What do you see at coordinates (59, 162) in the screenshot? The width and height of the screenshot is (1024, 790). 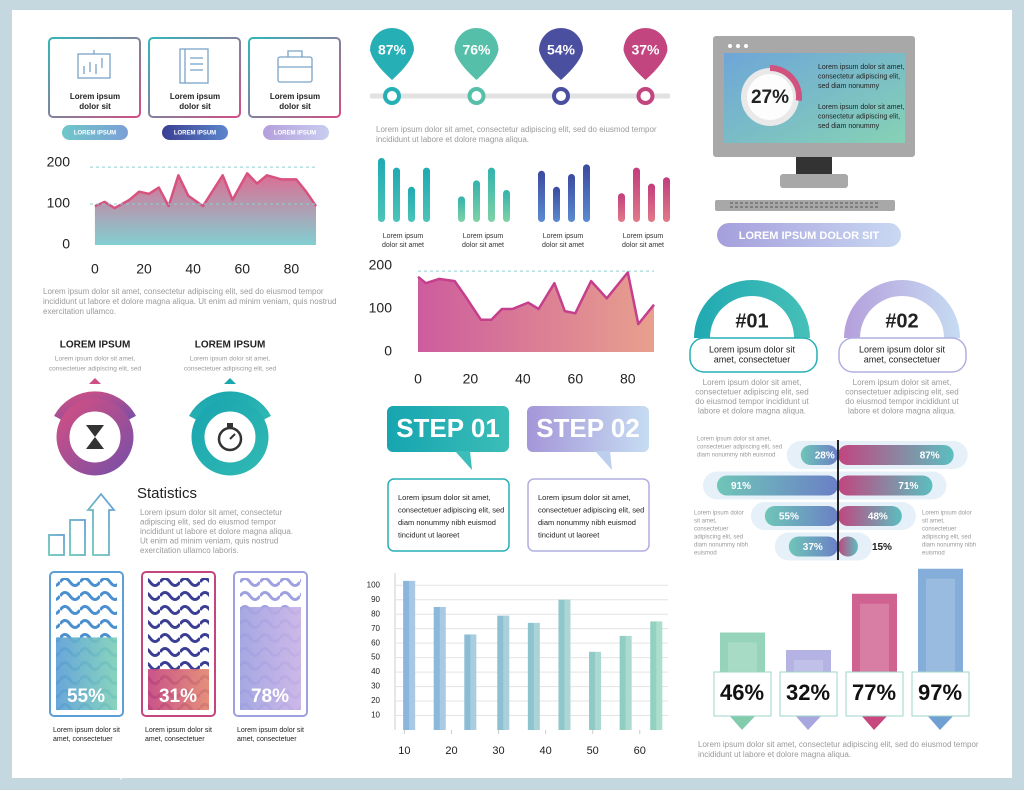 I see `y-tick-label: 200` at bounding box center [59, 162].